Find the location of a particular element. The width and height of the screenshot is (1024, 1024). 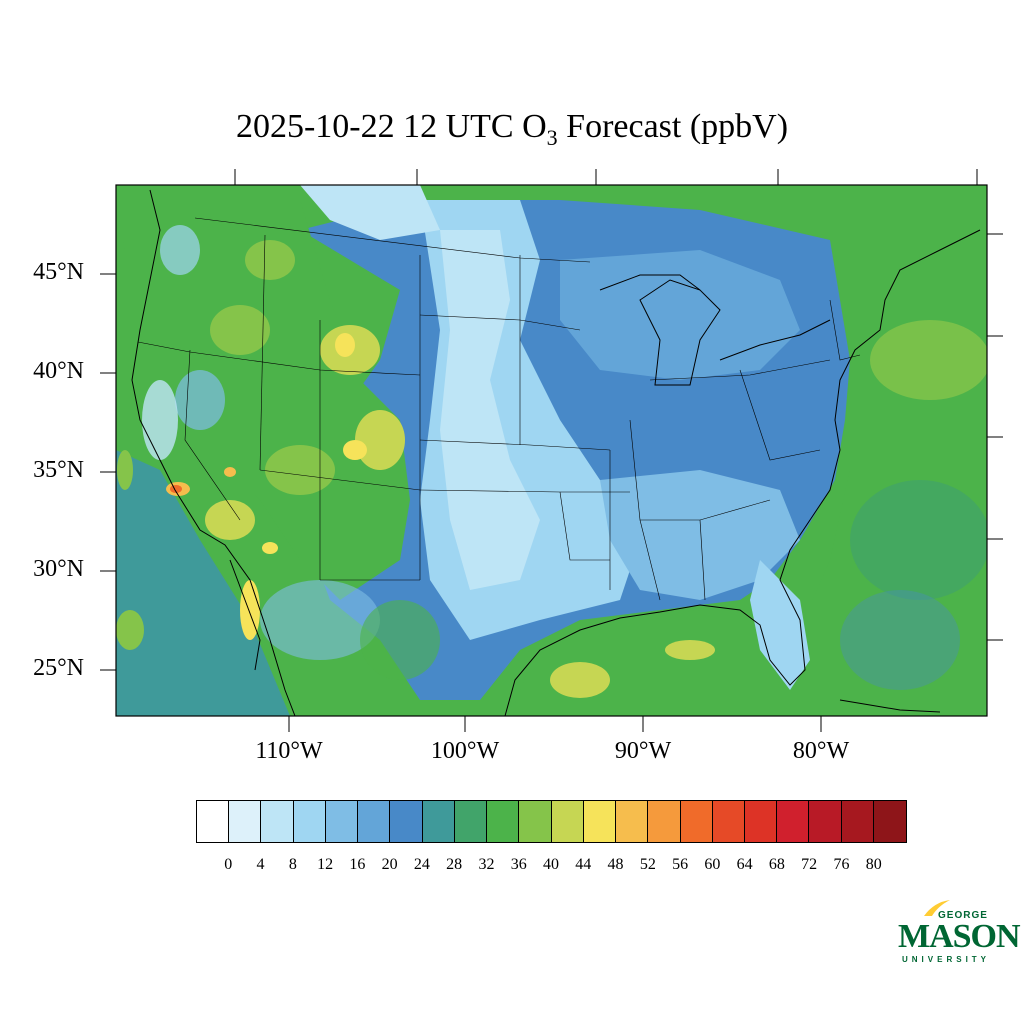

lat-label-30n: 30°N is located at coordinates (58, 569).